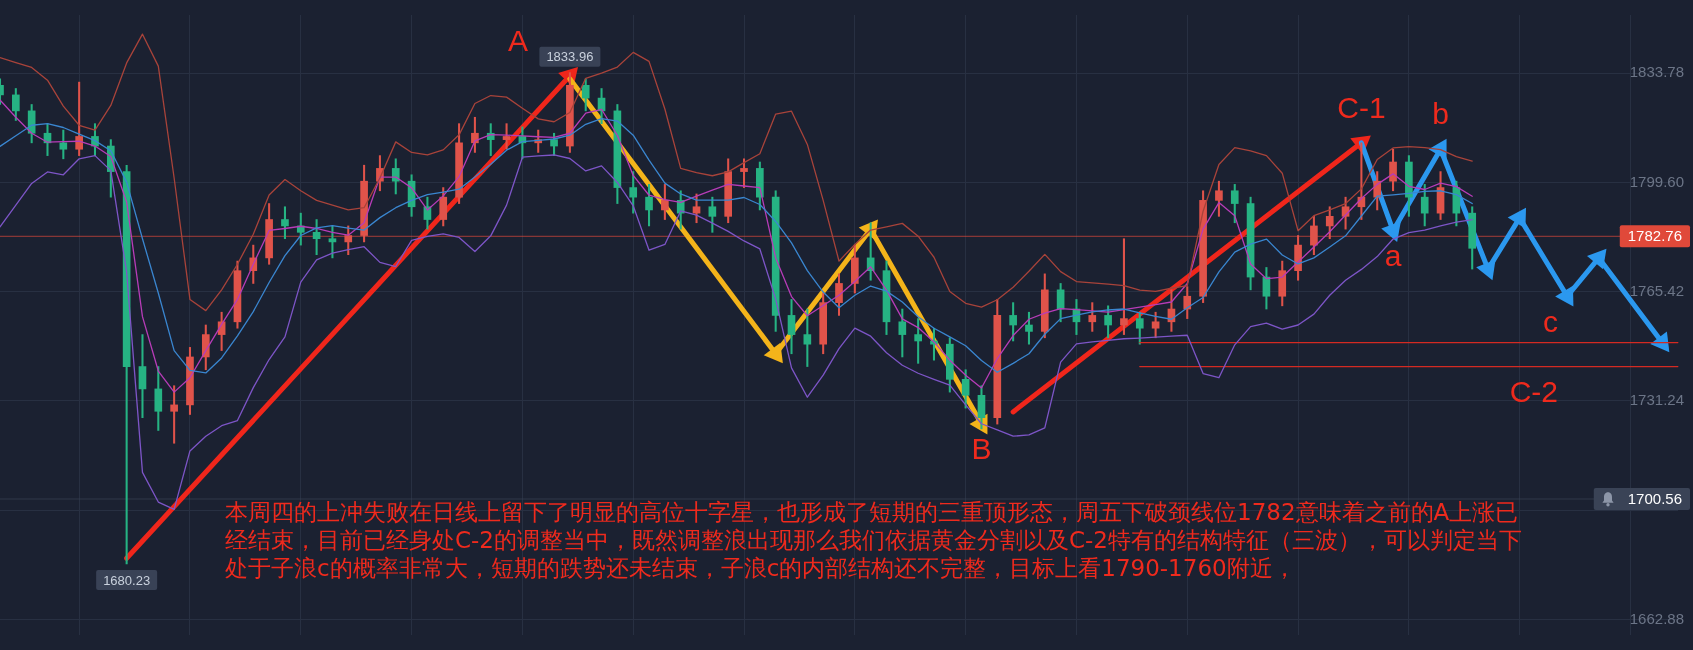 This screenshot has height=650, width=1693. What do you see at coordinates (1440, 114) in the screenshot?
I see `series-label: b` at bounding box center [1440, 114].